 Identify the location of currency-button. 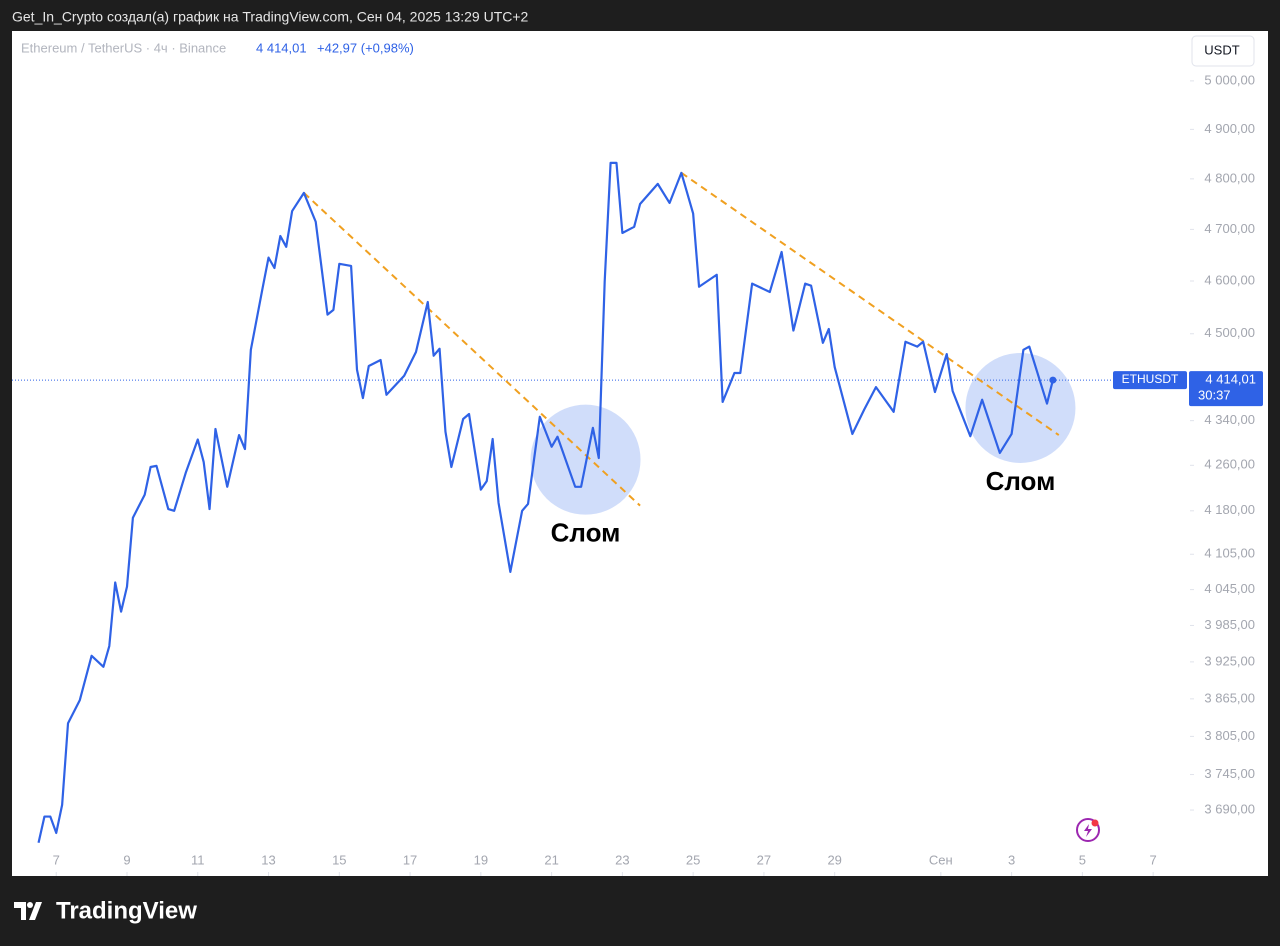
(1223, 51).